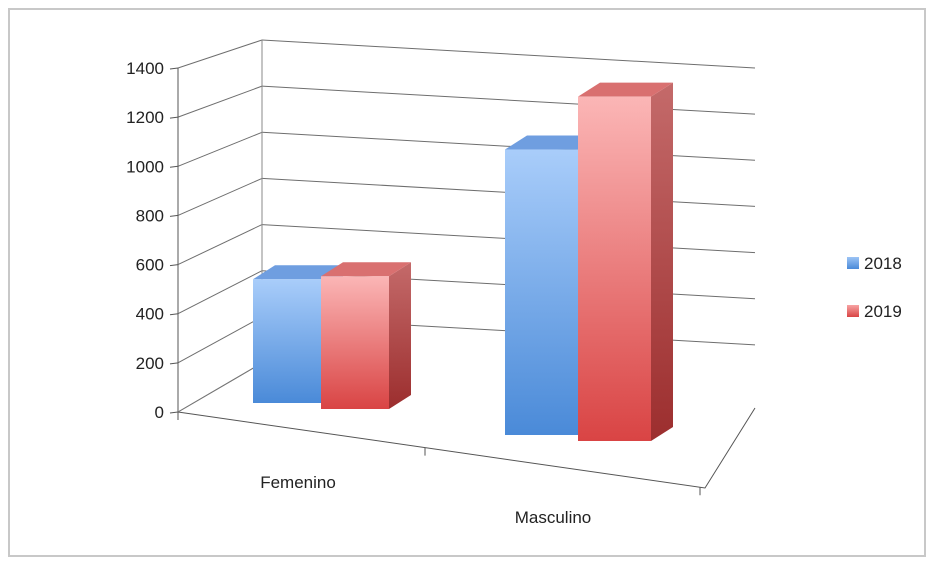  I want to click on legend-item-2019: 2019, so click(874, 311).